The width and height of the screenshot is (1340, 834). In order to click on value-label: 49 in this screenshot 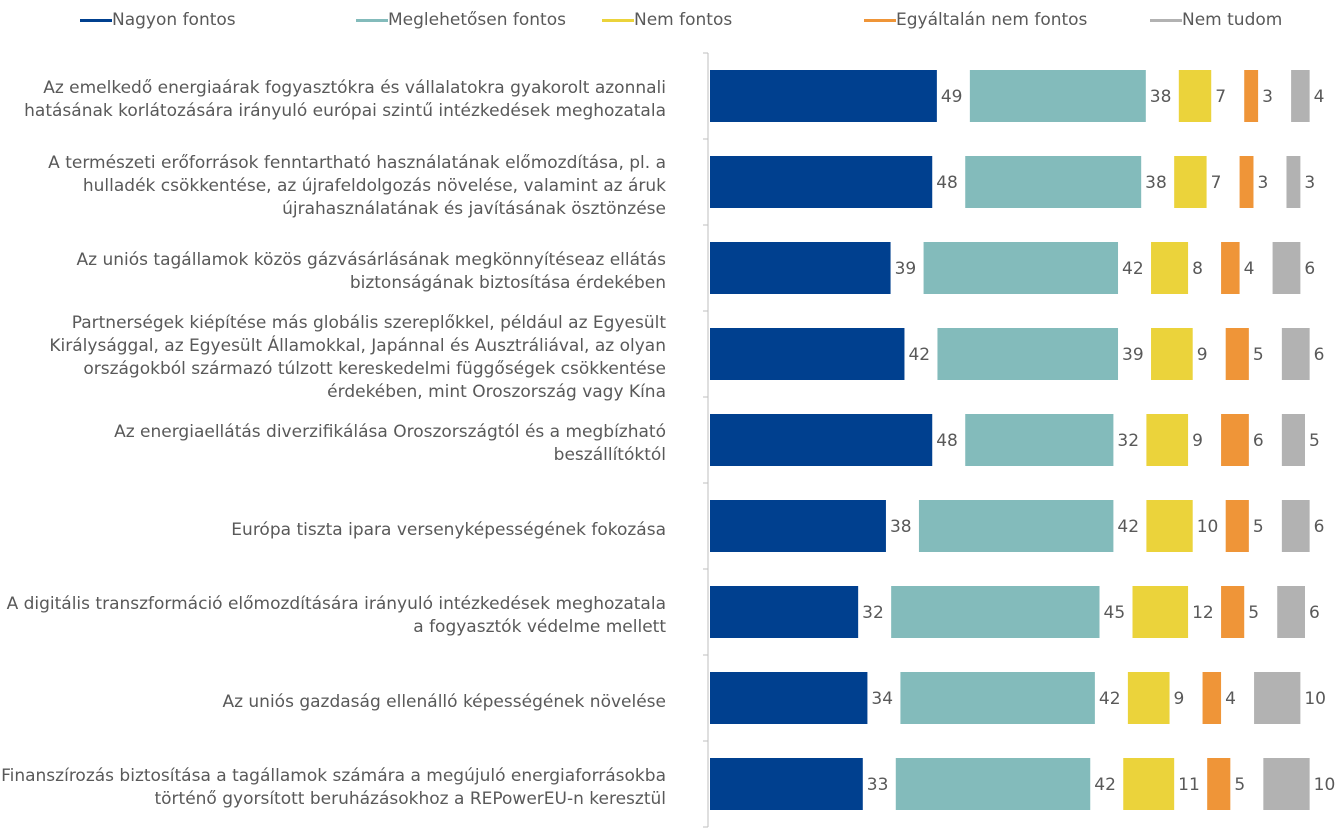, I will do `click(952, 97)`.